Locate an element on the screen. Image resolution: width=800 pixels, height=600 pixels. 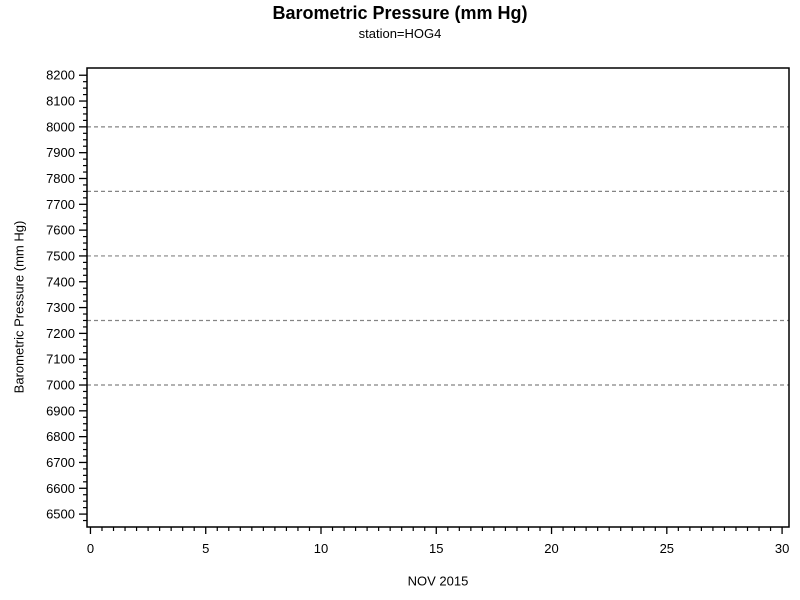
y-axis-tick-label: 6800 is located at coordinates (60, 436).